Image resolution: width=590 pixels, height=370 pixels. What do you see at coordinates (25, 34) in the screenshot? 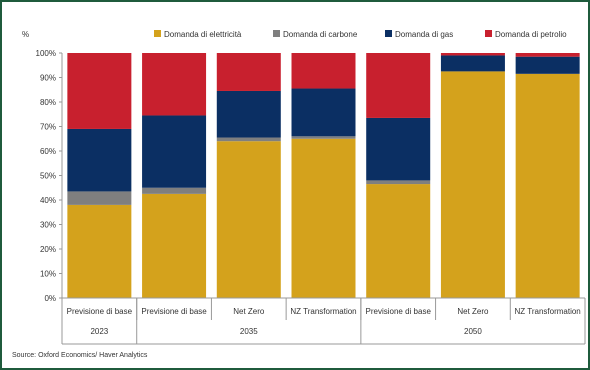
I see `y-unit-label: %` at bounding box center [25, 34].